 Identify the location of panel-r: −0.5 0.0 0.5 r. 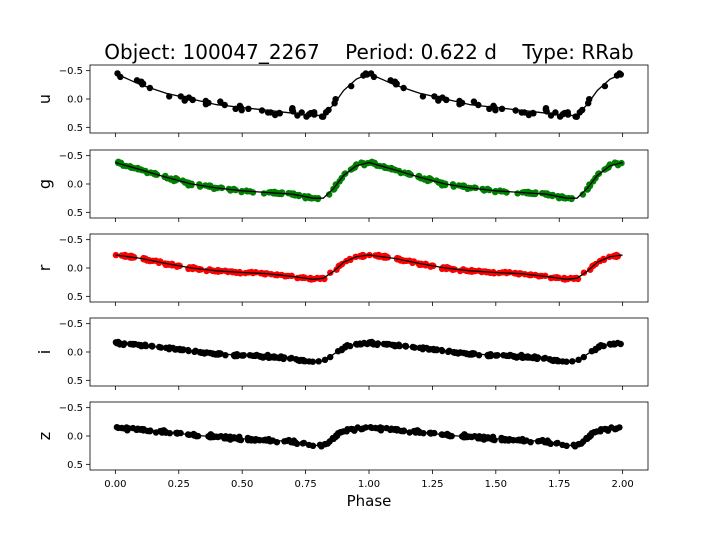
(342, 269).